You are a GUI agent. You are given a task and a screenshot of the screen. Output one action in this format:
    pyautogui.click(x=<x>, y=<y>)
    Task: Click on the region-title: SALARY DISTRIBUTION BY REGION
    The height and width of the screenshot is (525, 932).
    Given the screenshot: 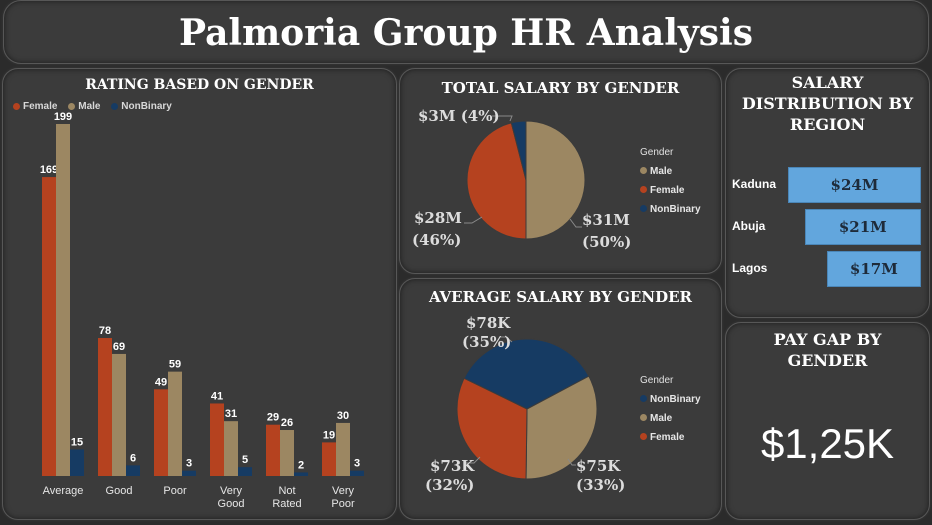 What is the action you would take?
    pyautogui.click(x=827, y=103)
    